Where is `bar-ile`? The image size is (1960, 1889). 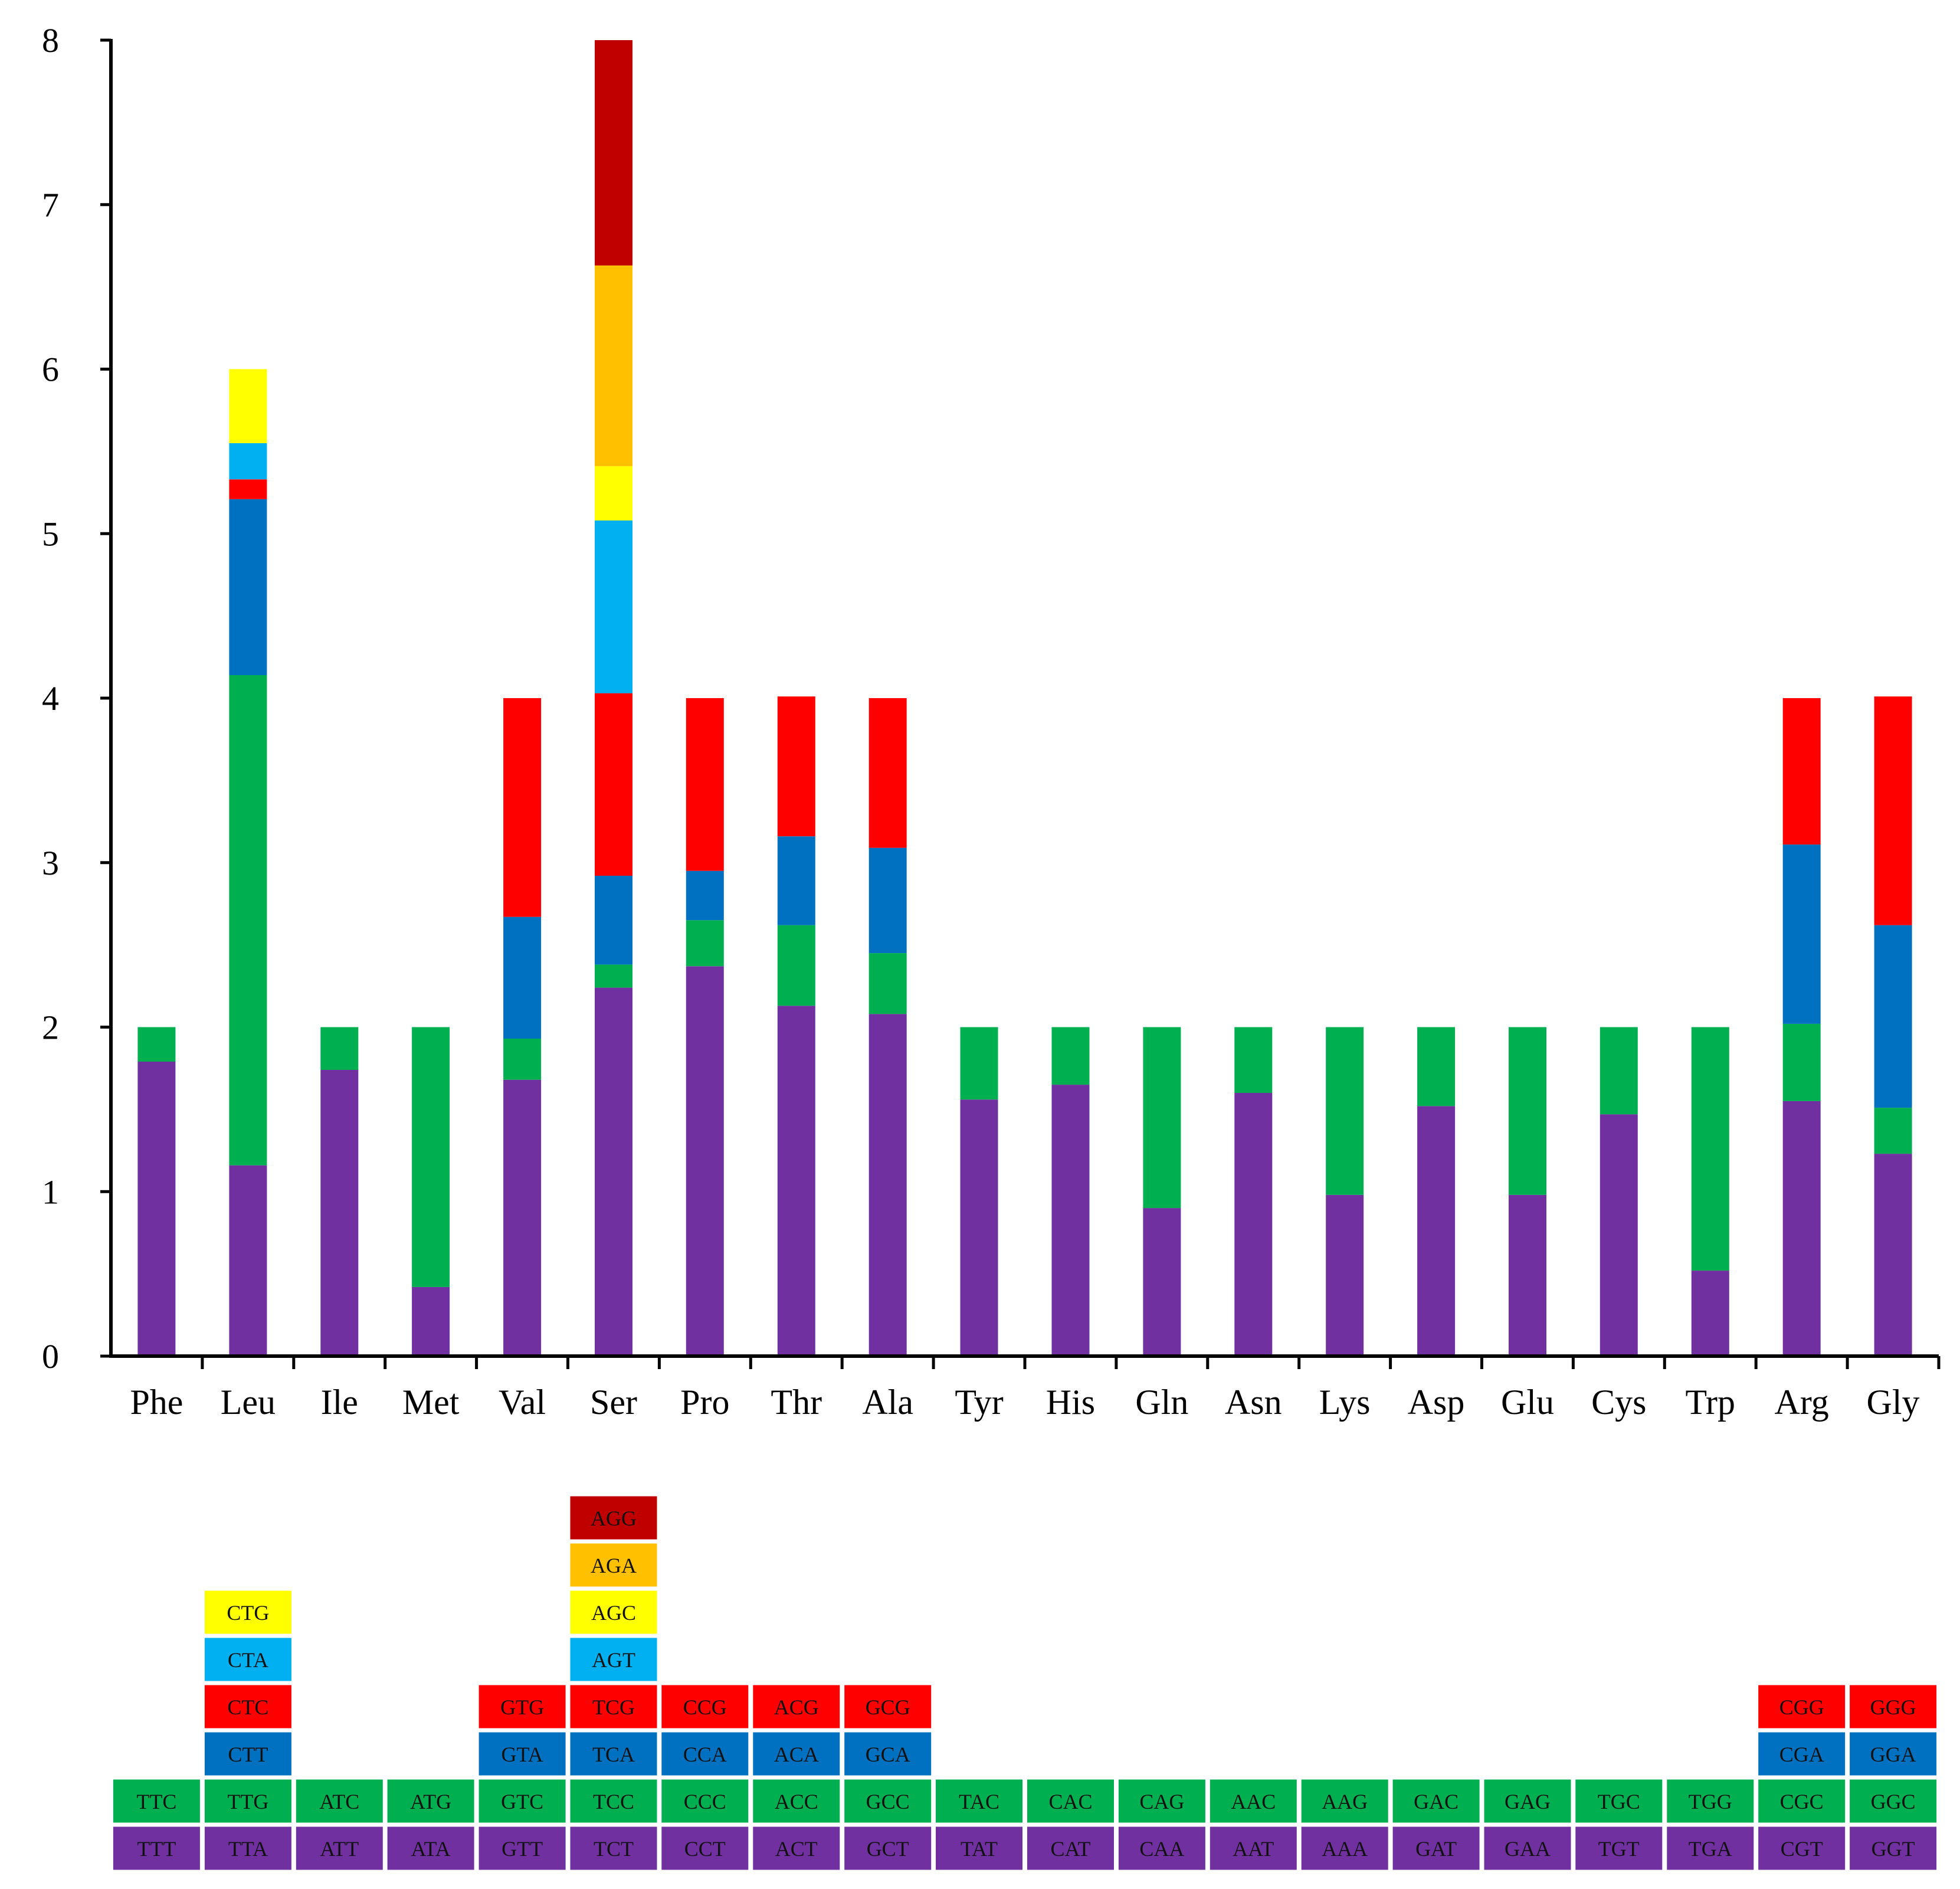
bar-ile is located at coordinates (339, 1191).